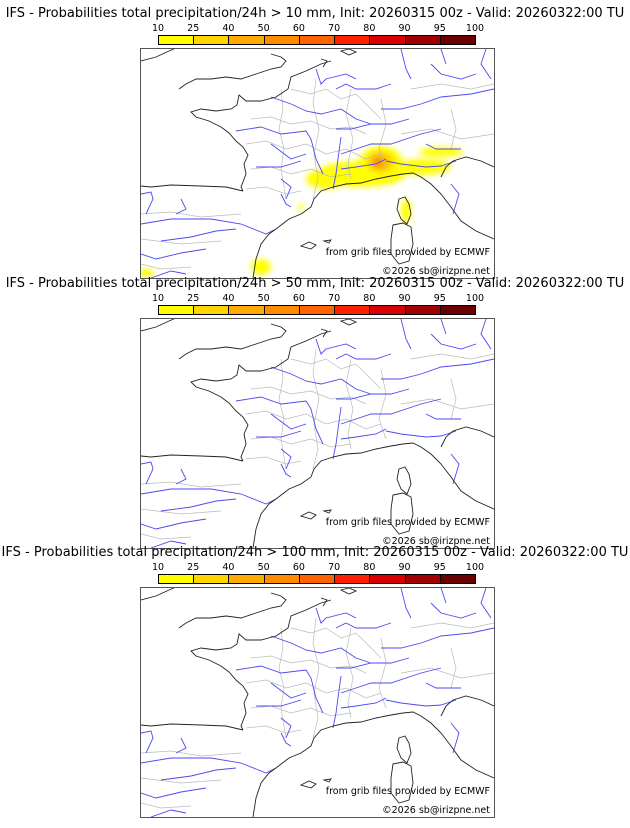 The width and height of the screenshot is (630, 828). Describe the element at coordinates (302, 211) in the screenshot. I see `precip-field` at that location.